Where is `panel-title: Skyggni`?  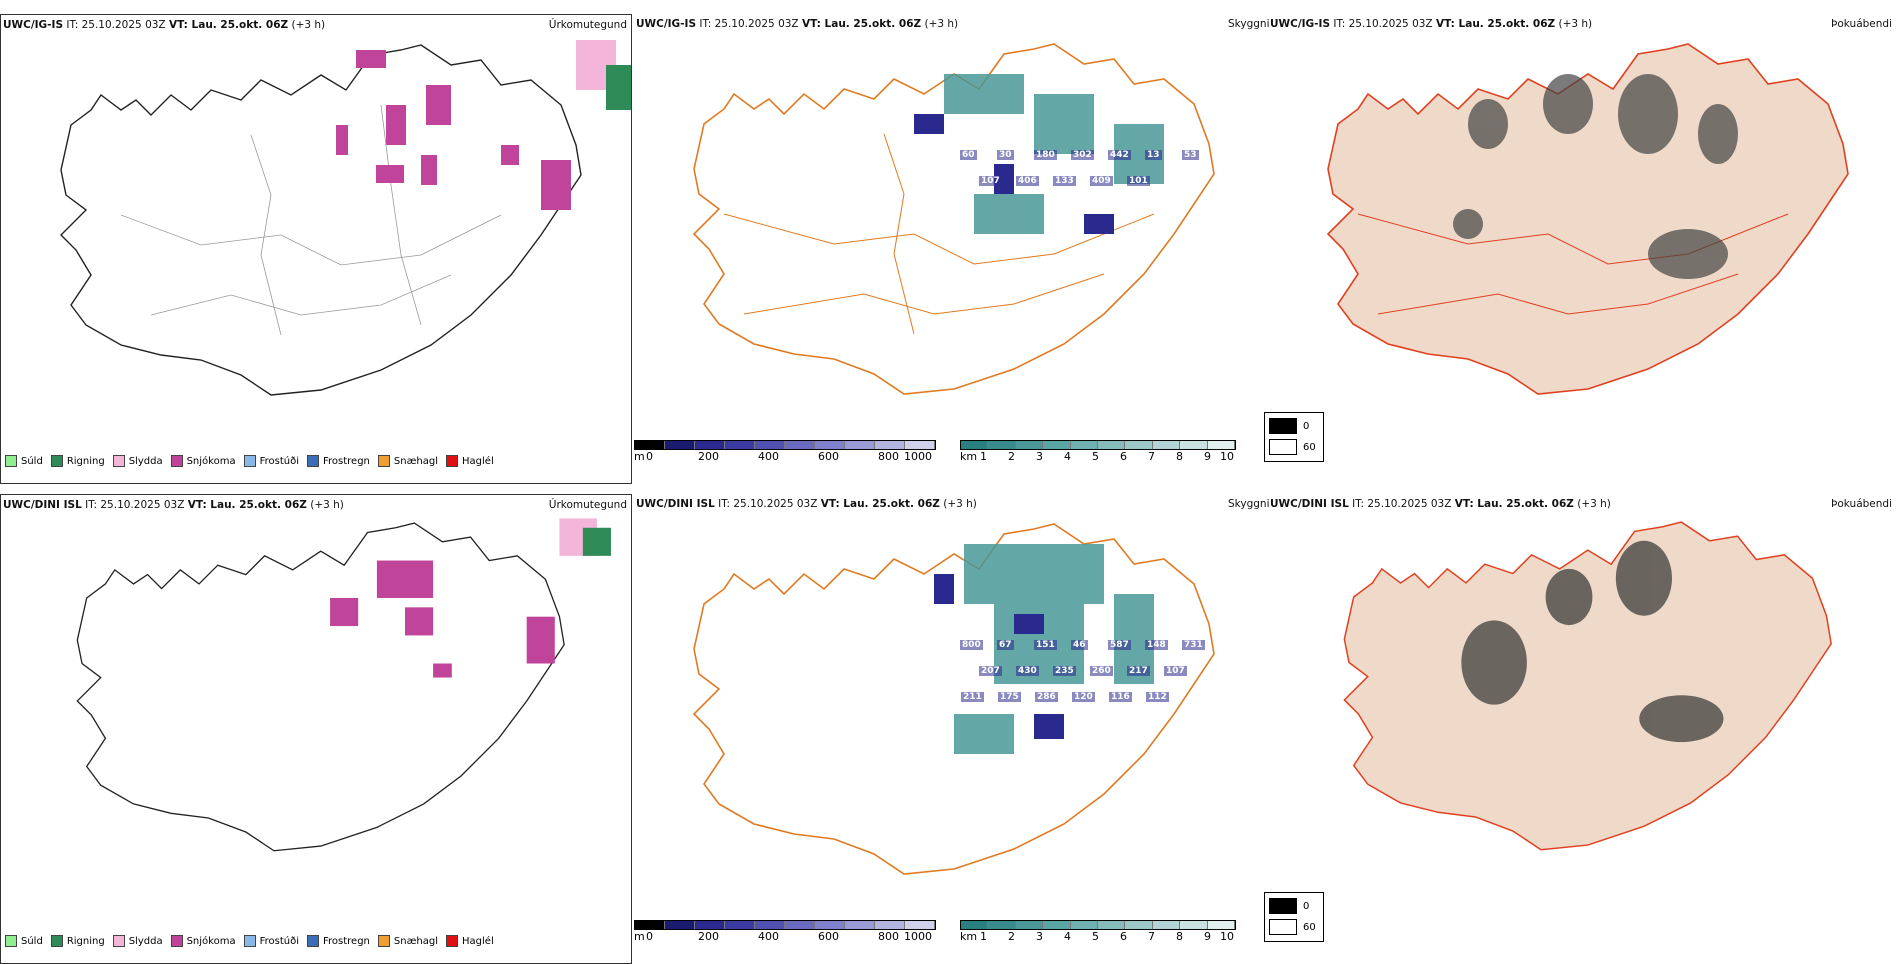
panel-title: Skyggni is located at coordinates (1249, 24).